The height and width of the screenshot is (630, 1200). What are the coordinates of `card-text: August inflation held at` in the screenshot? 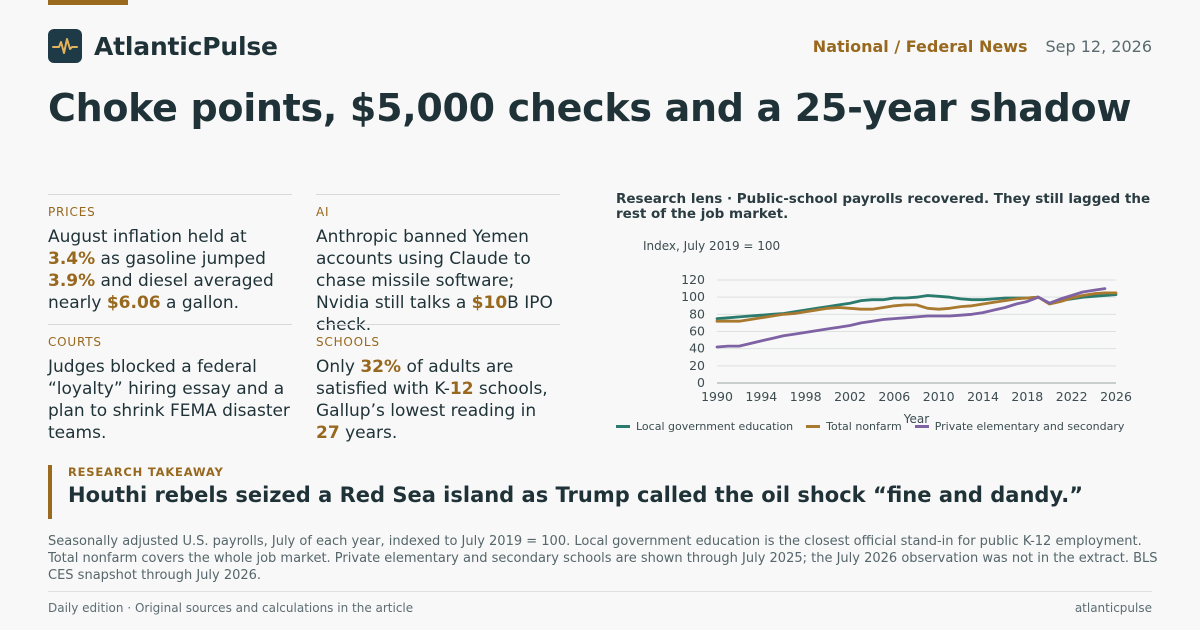 It's located at (147, 237).